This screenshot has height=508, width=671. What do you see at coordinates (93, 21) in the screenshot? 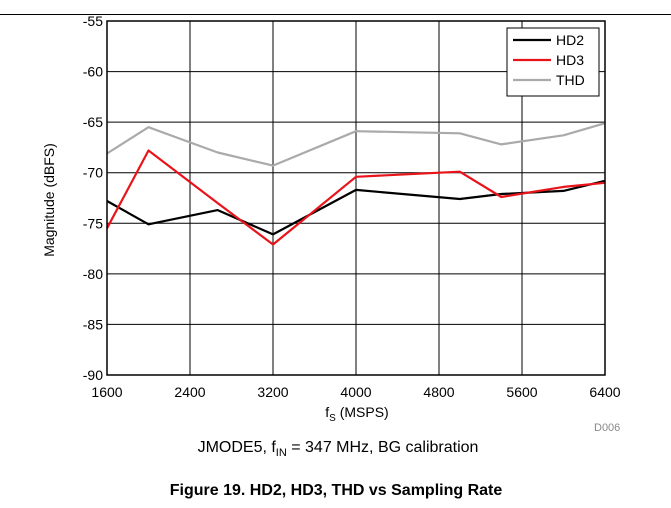
I see `y-tick-label: -55` at bounding box center [93, 21].